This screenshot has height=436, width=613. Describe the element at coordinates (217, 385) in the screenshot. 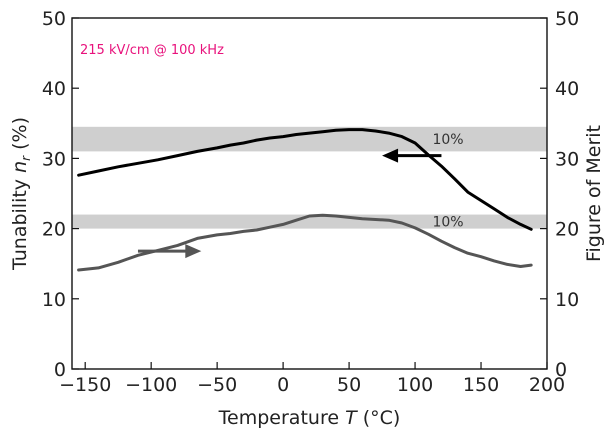

I see `x-tick-label: −50` at that location.